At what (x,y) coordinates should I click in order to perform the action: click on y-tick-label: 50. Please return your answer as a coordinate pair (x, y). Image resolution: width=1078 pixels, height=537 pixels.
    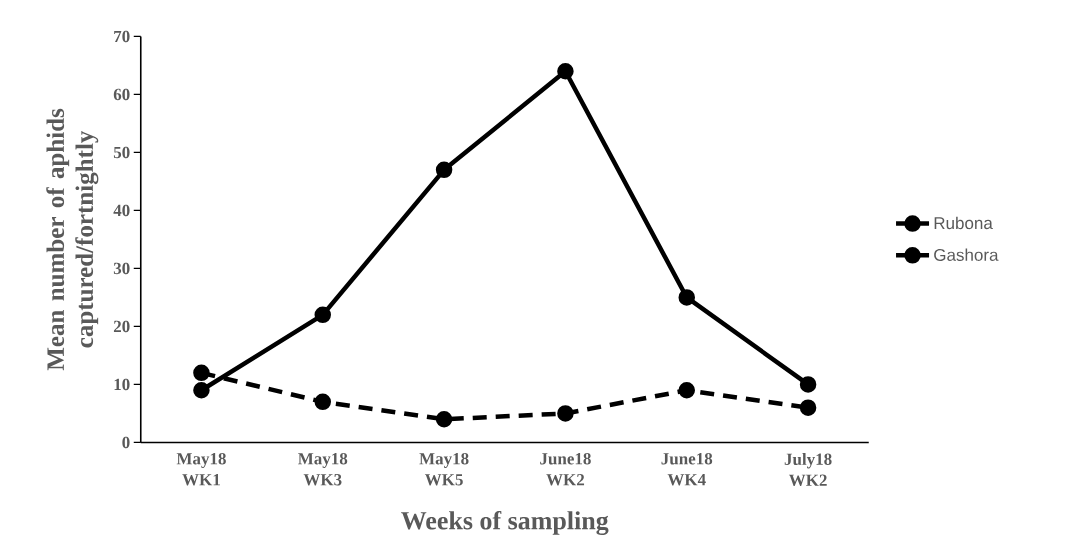
    Looking at the image, I should click on (121, 152).